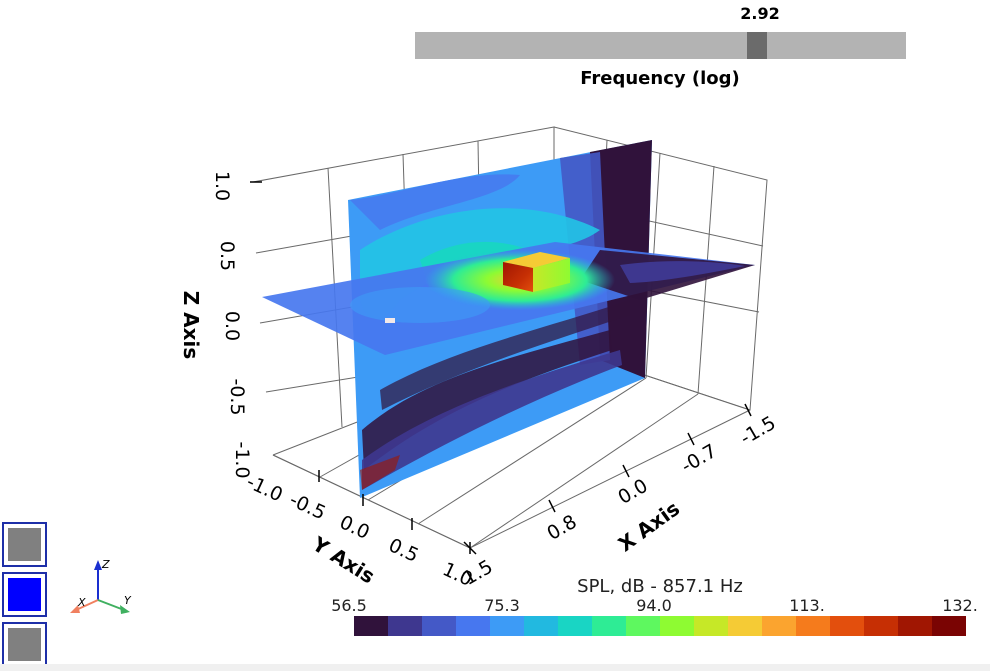 The height and width of the screenshot is (671, 990). I want to click on z-tick-label: 1.0, so click(222, 186).